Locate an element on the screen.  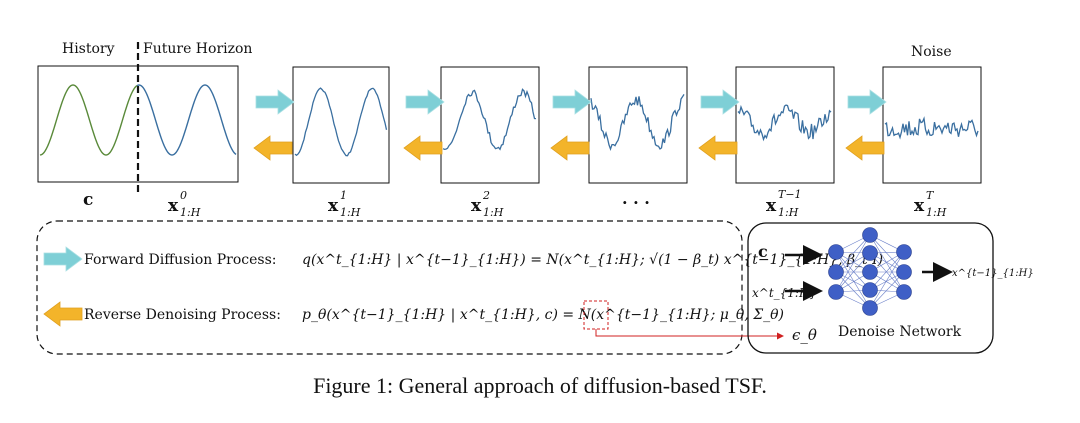
network-input-x: x^t_{1:H} is located at coordinates (784, 293).